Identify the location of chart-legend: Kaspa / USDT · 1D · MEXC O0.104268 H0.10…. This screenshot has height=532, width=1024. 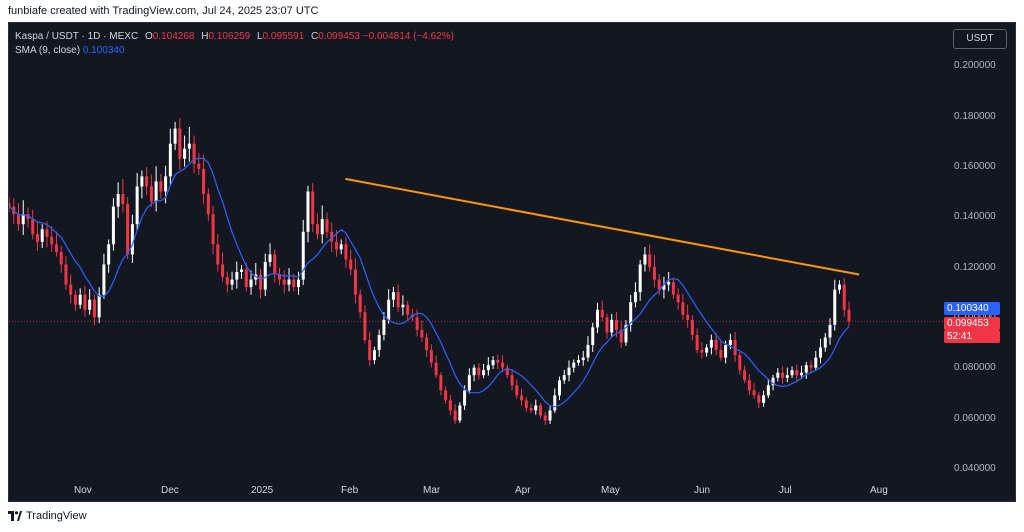
(234, 44).